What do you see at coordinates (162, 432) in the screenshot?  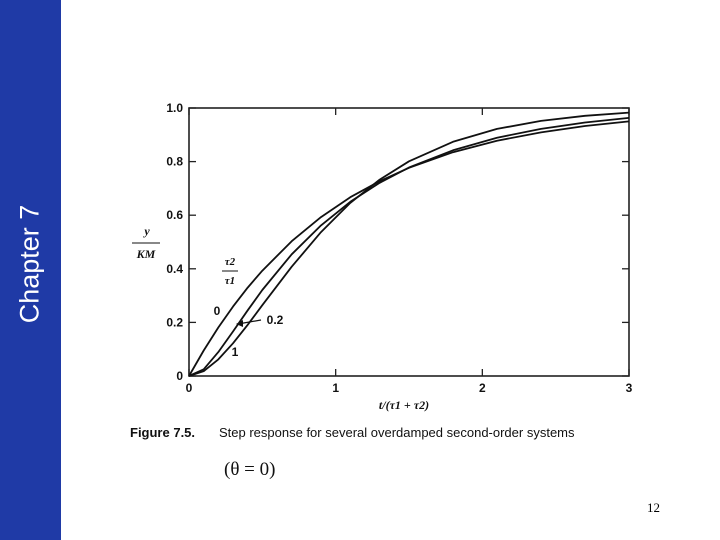 I see `figure-caption-label: Figure 7.5.` at bounding box center [162, 432].